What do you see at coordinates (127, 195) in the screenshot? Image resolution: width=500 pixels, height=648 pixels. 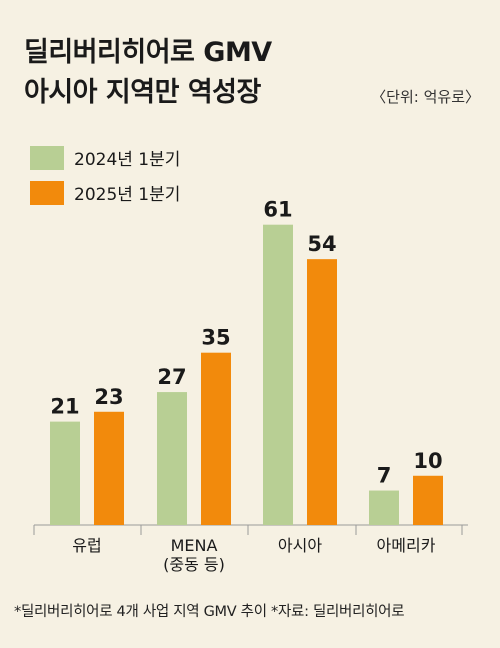 I see `legend-label-2025: 2025년 1분기` at bounding box center [127, 195].